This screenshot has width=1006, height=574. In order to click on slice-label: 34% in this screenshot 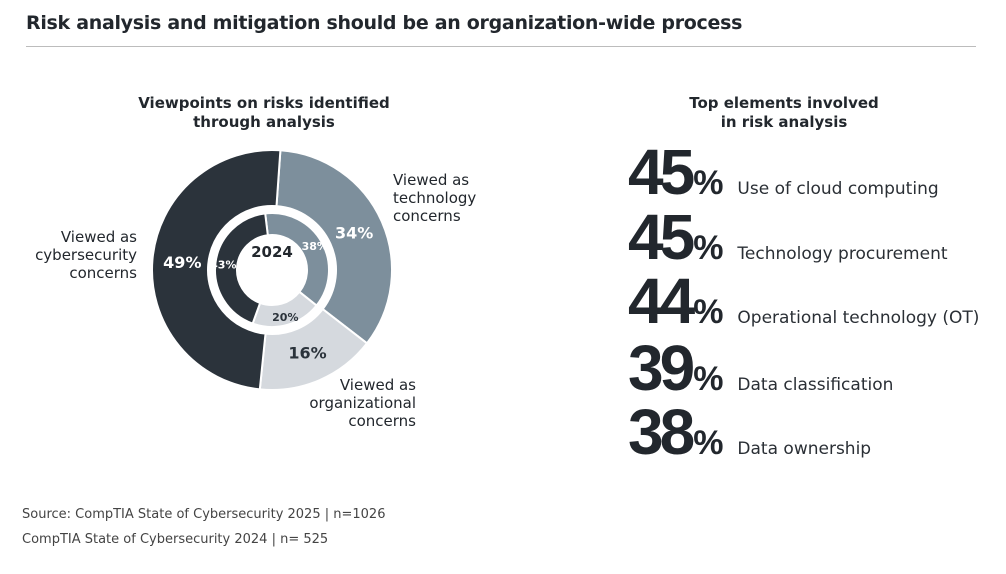, I will do `click(354, 233)`.